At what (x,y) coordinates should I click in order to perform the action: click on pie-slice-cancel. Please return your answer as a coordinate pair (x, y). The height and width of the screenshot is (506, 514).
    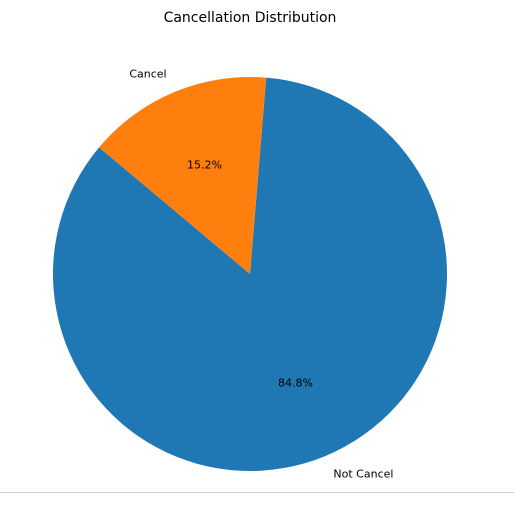
    Looking at the image, I should click on (183, 175).